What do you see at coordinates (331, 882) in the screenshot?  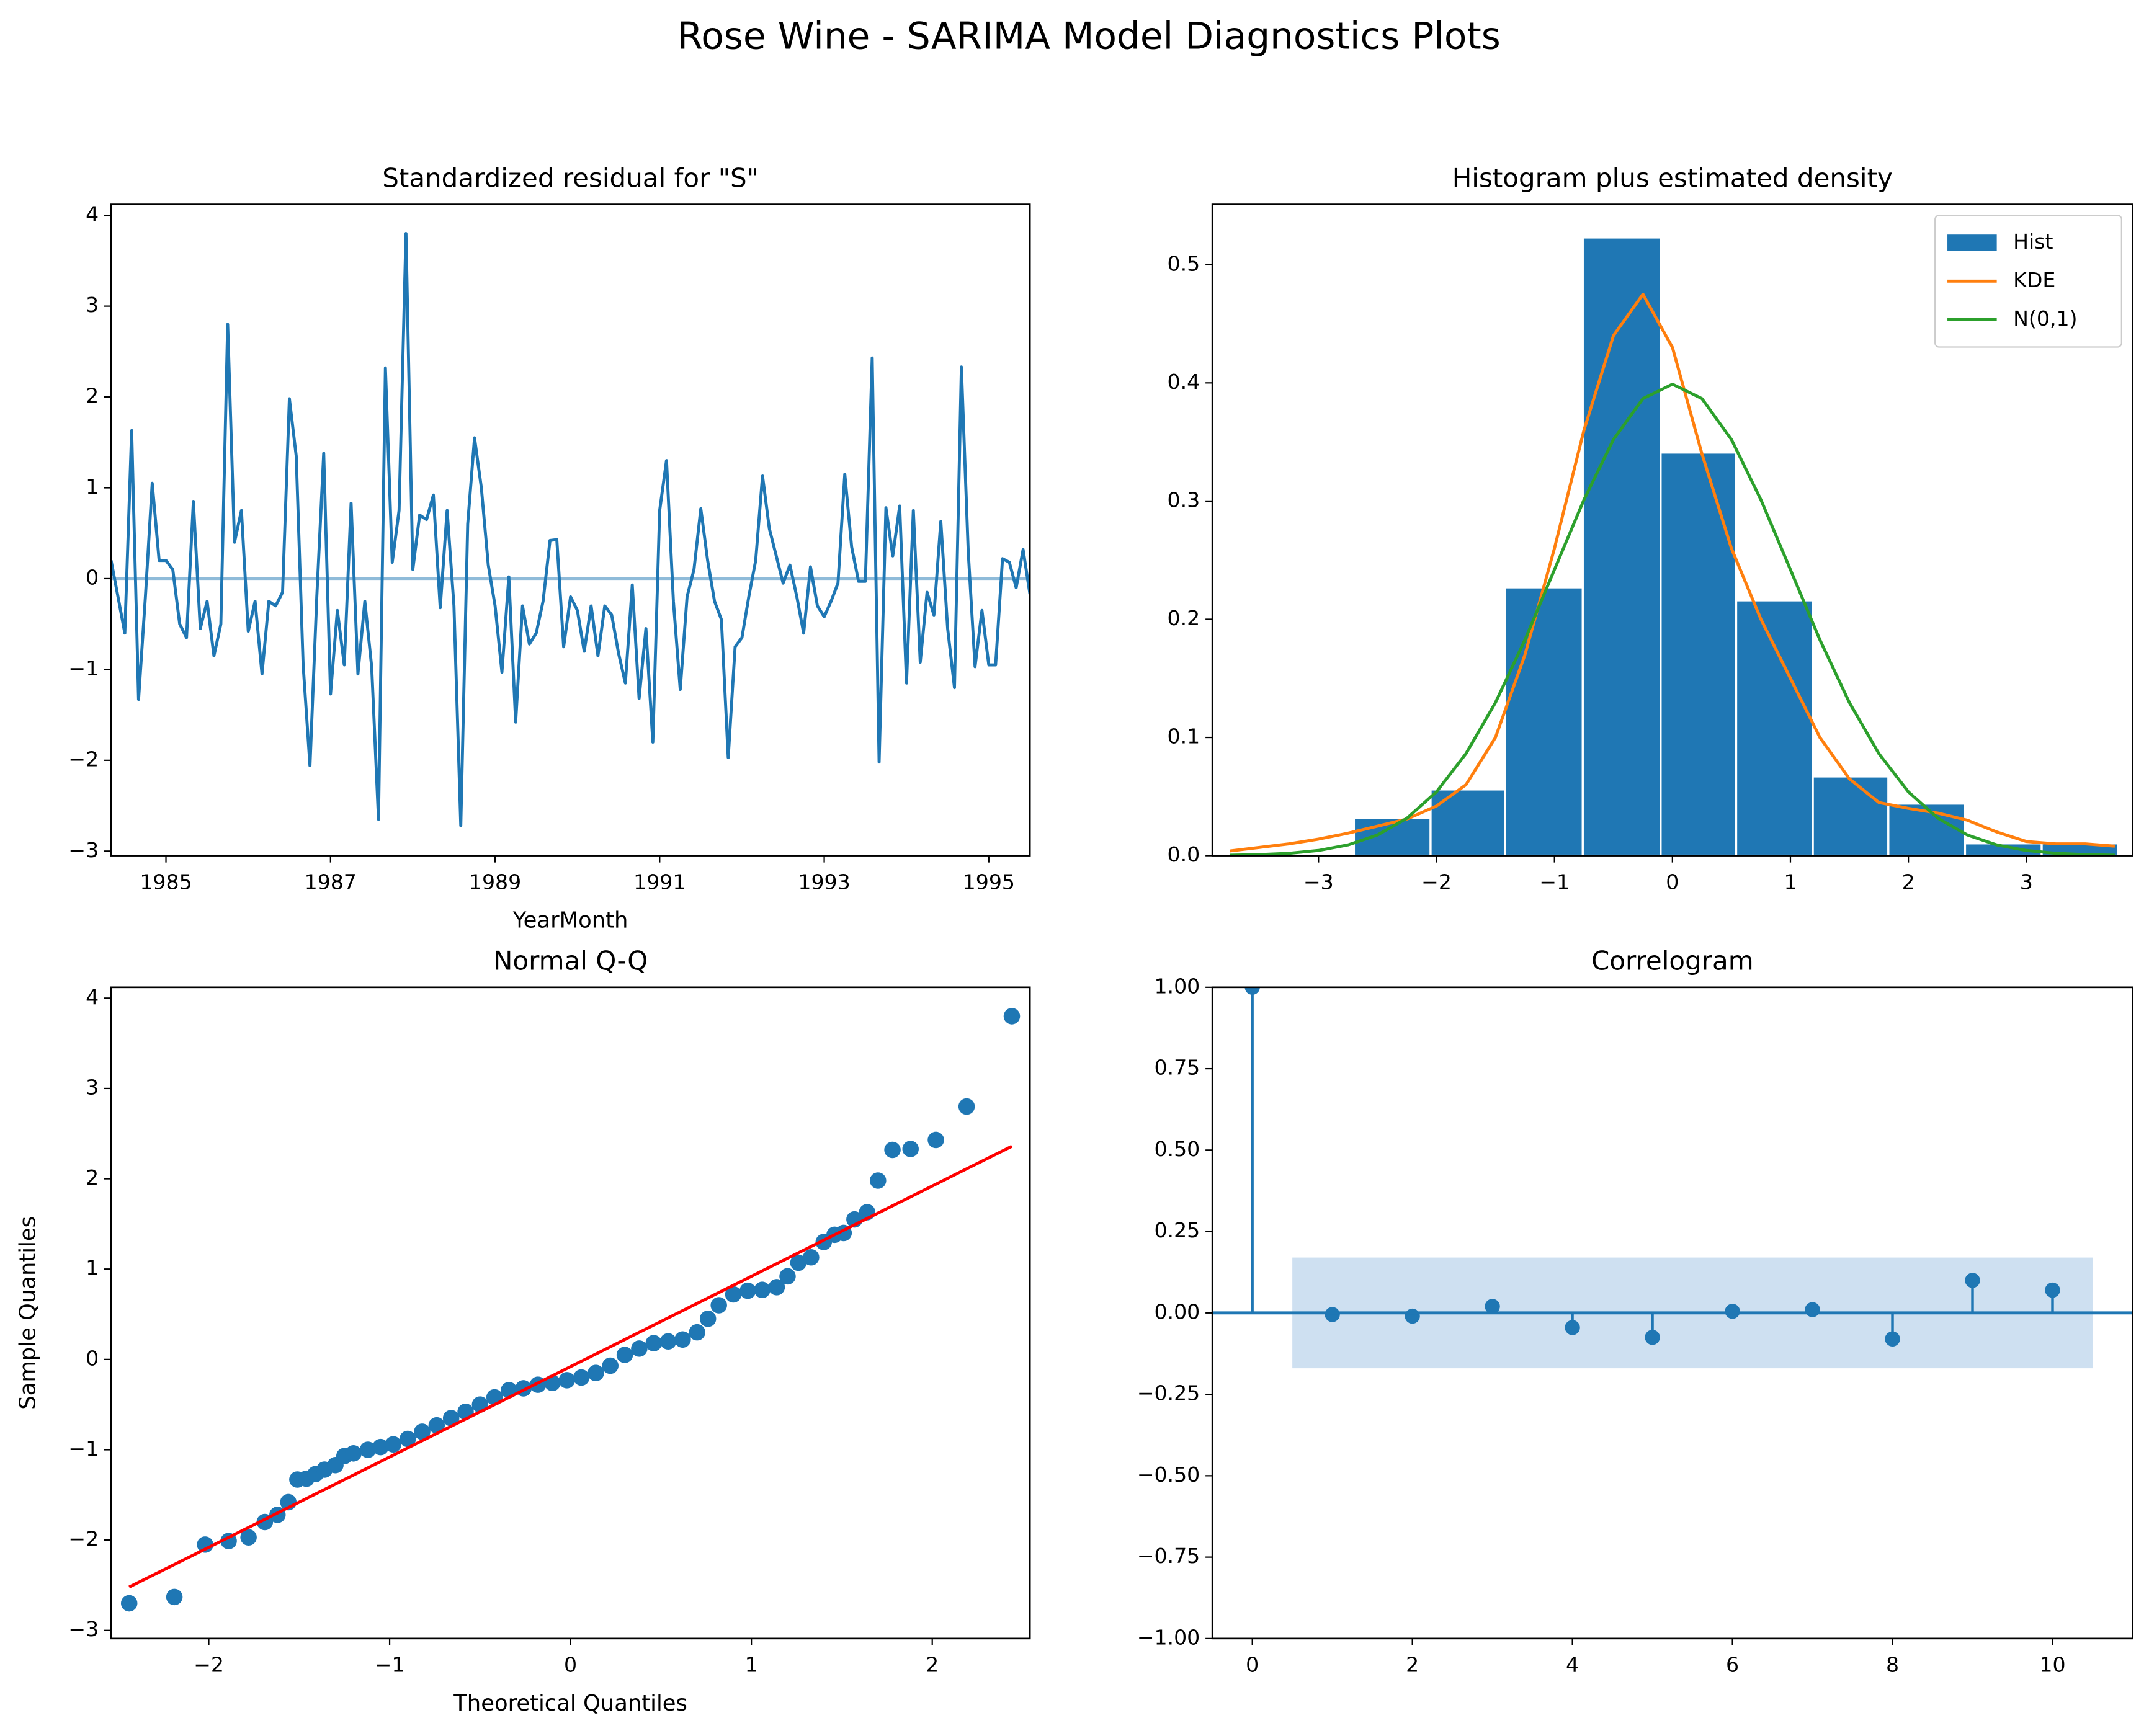 I see `x-tick-label: 1987` at bounding box center [331, 882].